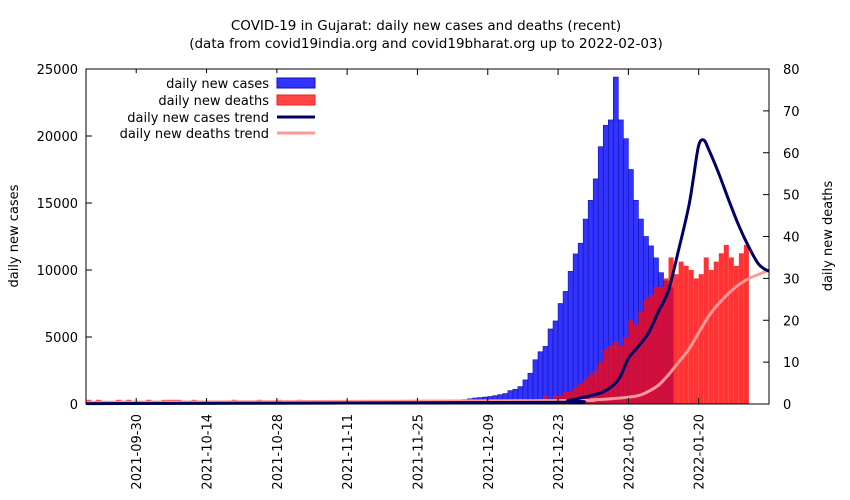  Describe the element at coordinates (208, 452) in the screenshot. I see `x-tick-label: 2021-10-14` at that location.